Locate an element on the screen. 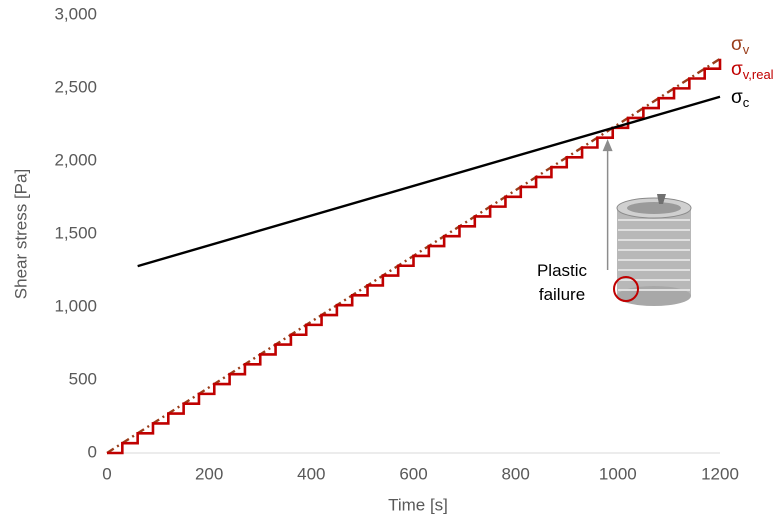 This screenshot has height=523, width=781. x-tick-label: 1000 is located at coordinates (618, 473).